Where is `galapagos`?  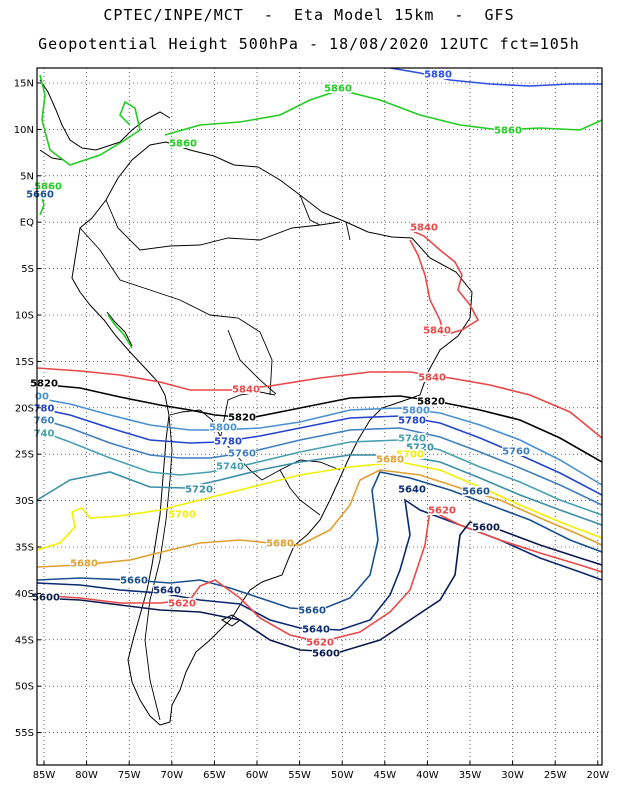 galapagos is located at coordinates (119, 329).